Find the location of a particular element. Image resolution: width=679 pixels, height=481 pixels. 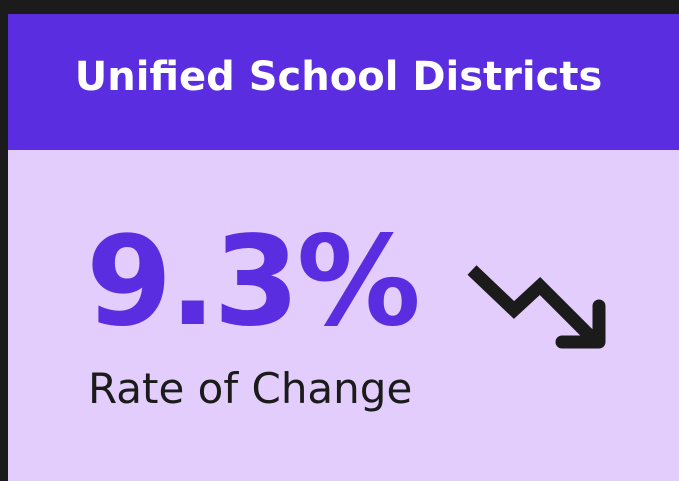

kpi-value: 9.3% is located at coordinates (253, 282).